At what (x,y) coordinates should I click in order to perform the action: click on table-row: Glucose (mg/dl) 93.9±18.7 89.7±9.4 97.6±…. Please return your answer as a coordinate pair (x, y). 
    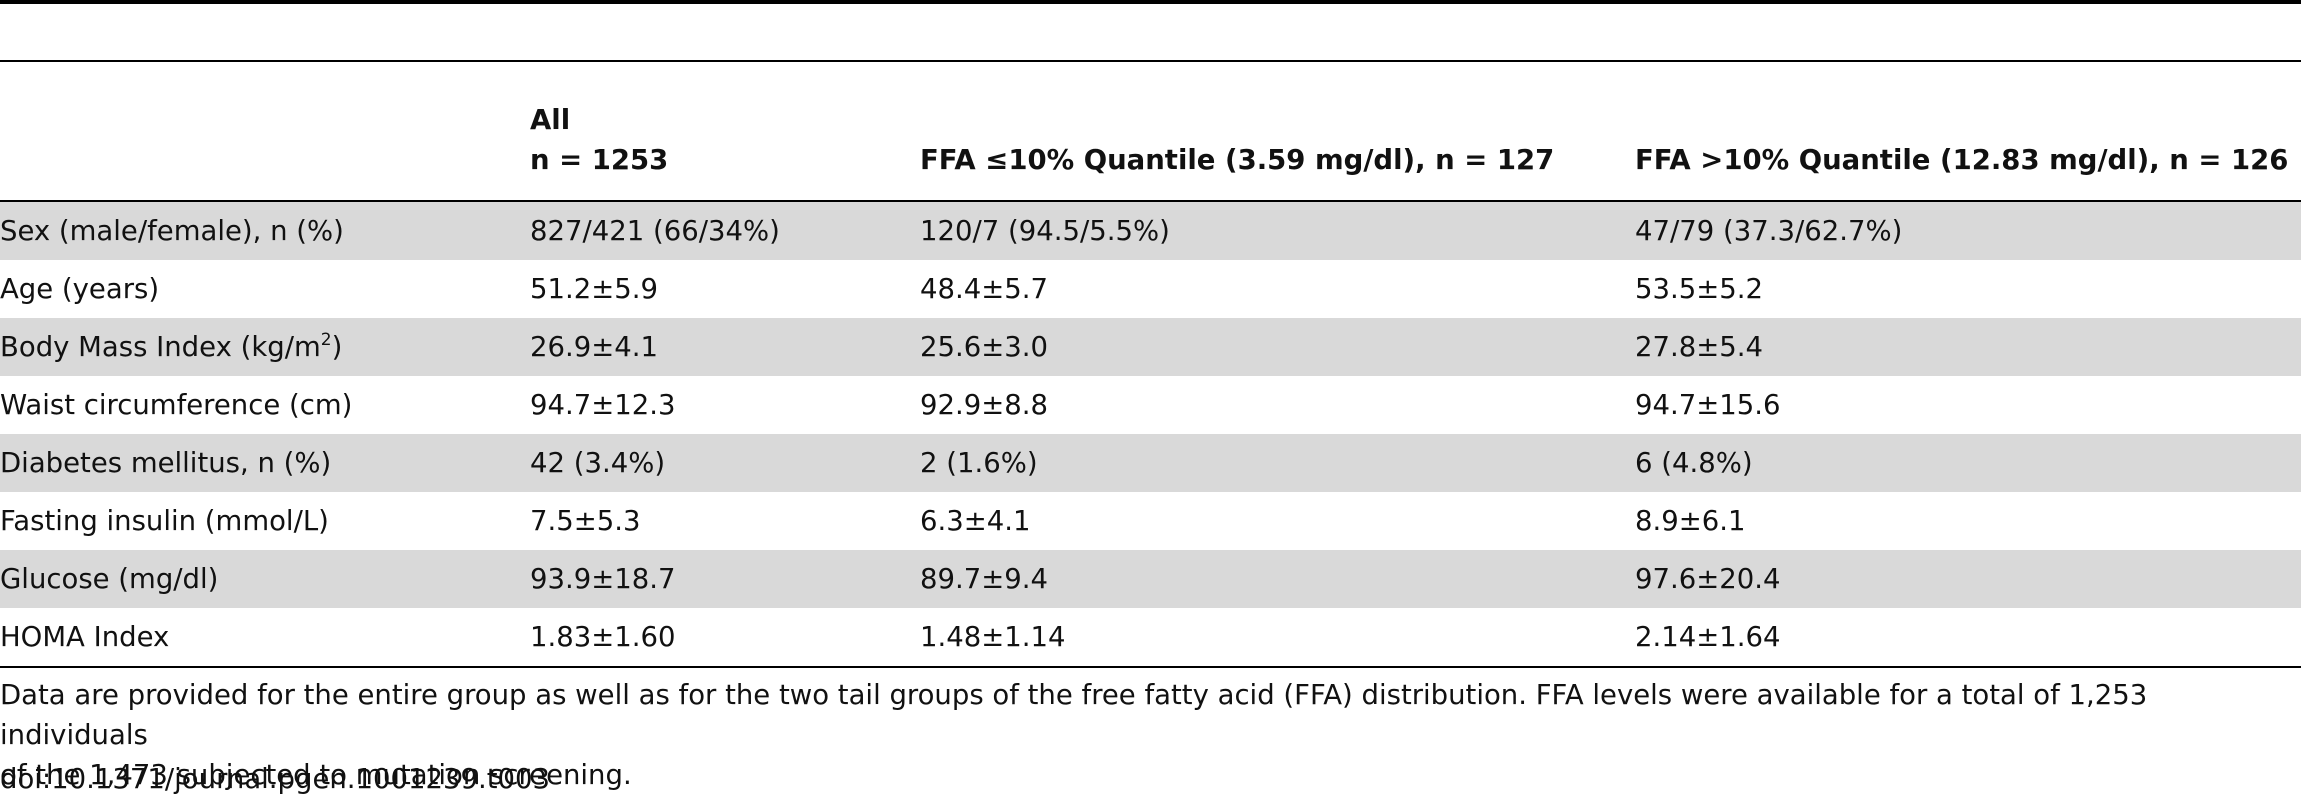
    Looking at the image, I should click on (1150, 579).